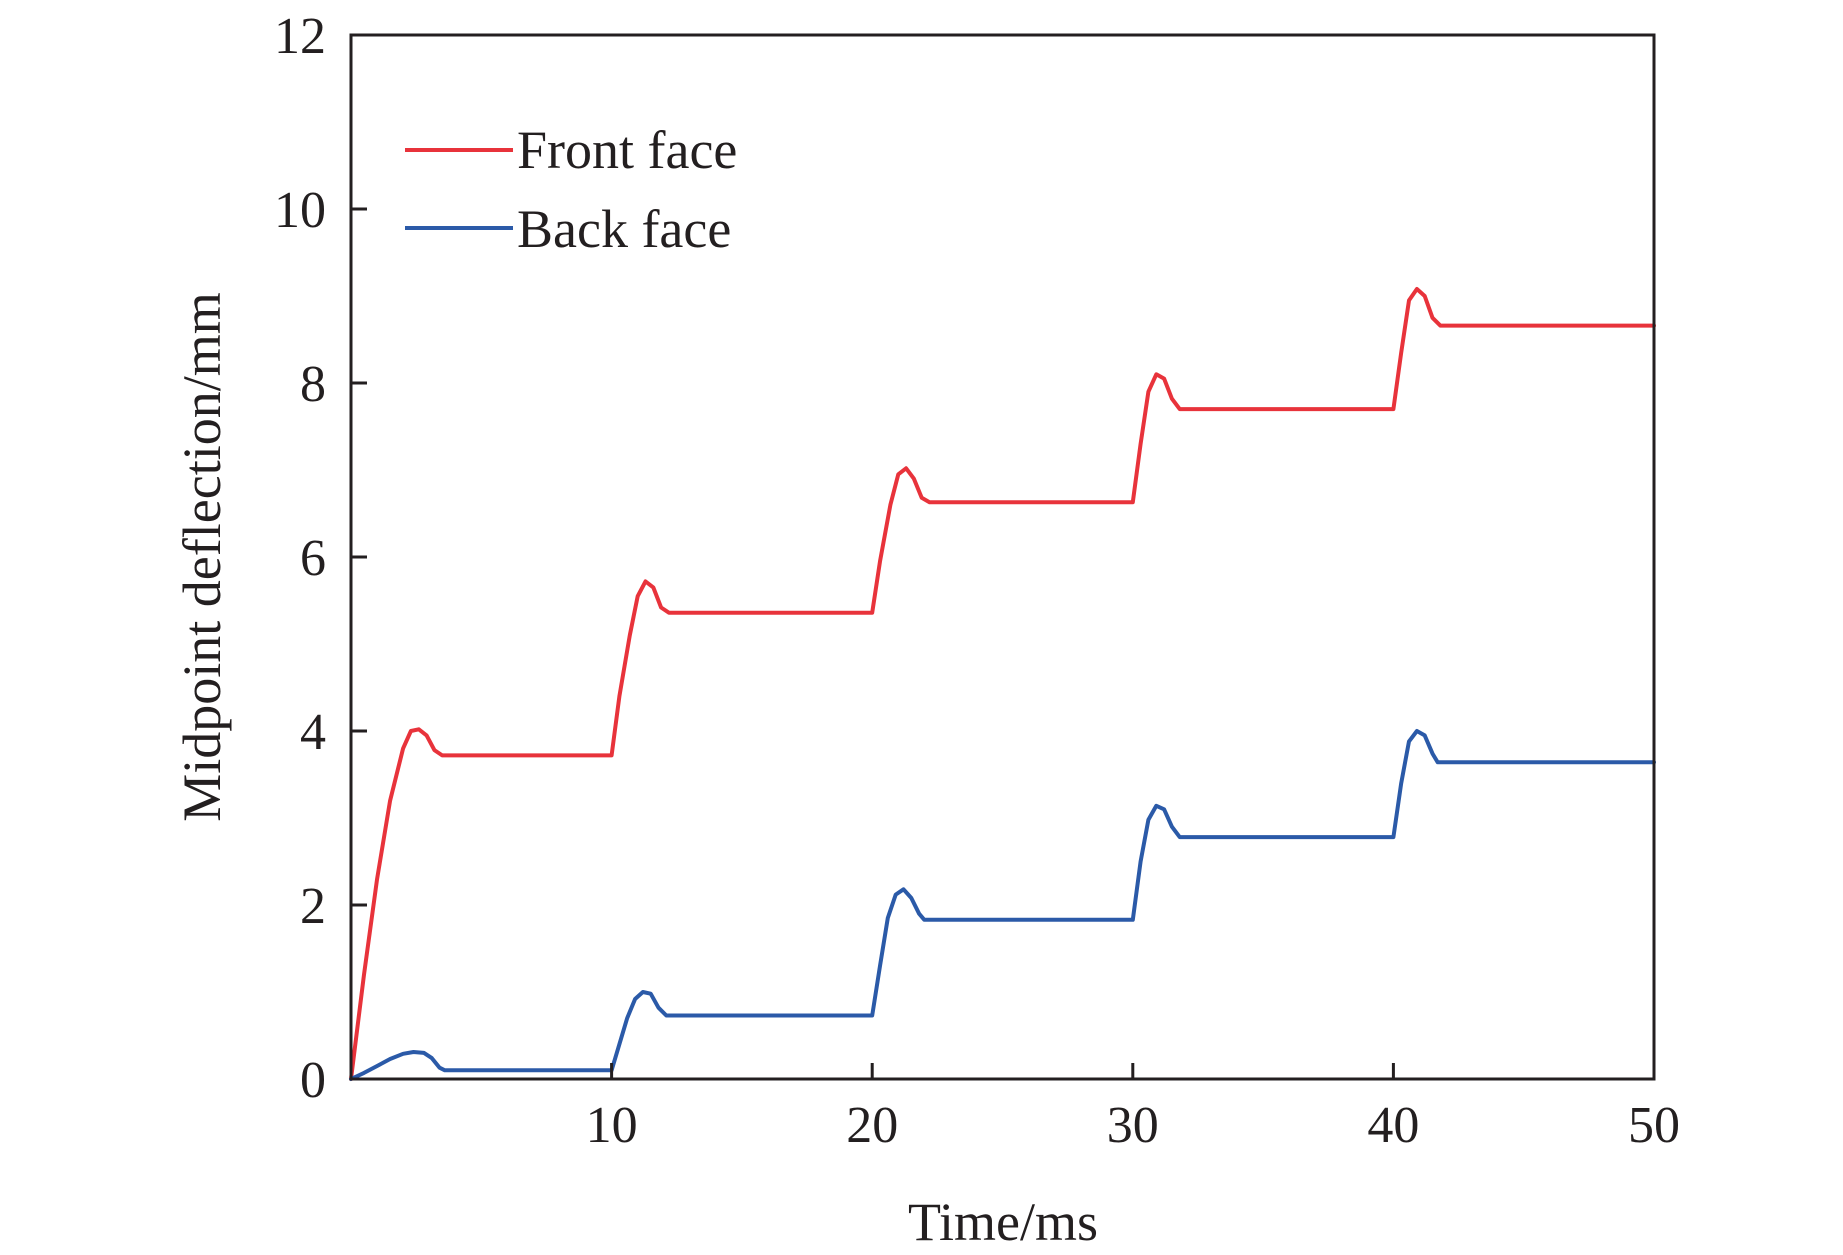 The height and width of the screenshot is (1255, 1843). Describe the element at coordinates (313, 906) in the screenshot. I see `y-tick-label: 2` at that location.